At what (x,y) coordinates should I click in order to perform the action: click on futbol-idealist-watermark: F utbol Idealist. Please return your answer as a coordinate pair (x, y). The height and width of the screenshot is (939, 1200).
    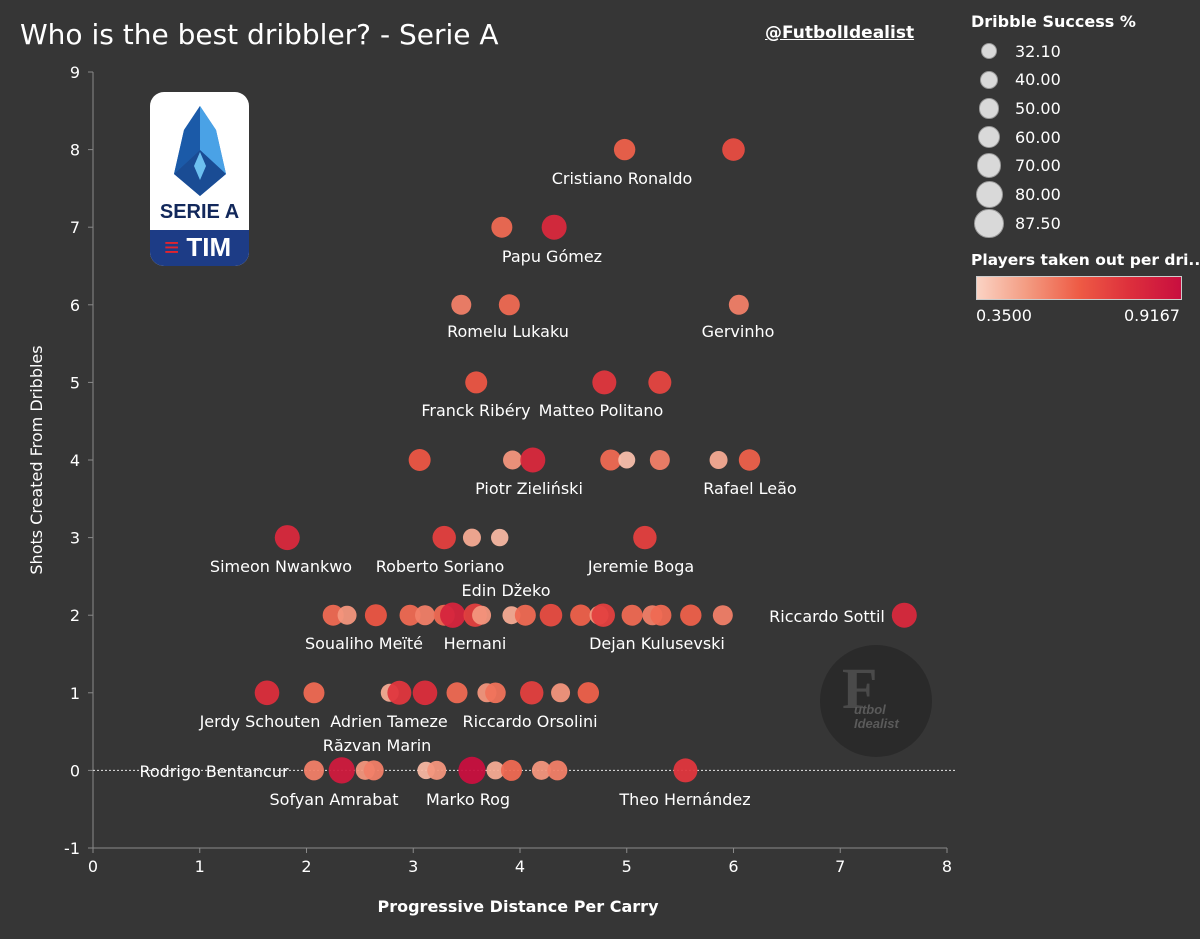
    Looking at the image, I should click on (876, 701).